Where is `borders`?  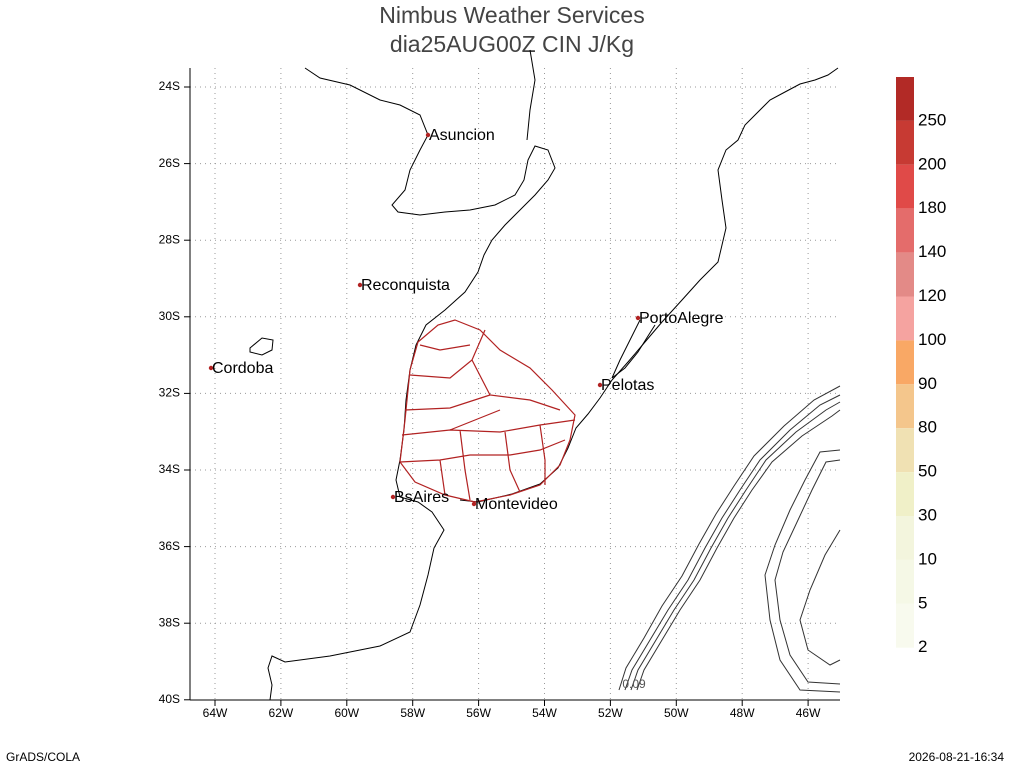
borders is located at coordinates (487, 411).